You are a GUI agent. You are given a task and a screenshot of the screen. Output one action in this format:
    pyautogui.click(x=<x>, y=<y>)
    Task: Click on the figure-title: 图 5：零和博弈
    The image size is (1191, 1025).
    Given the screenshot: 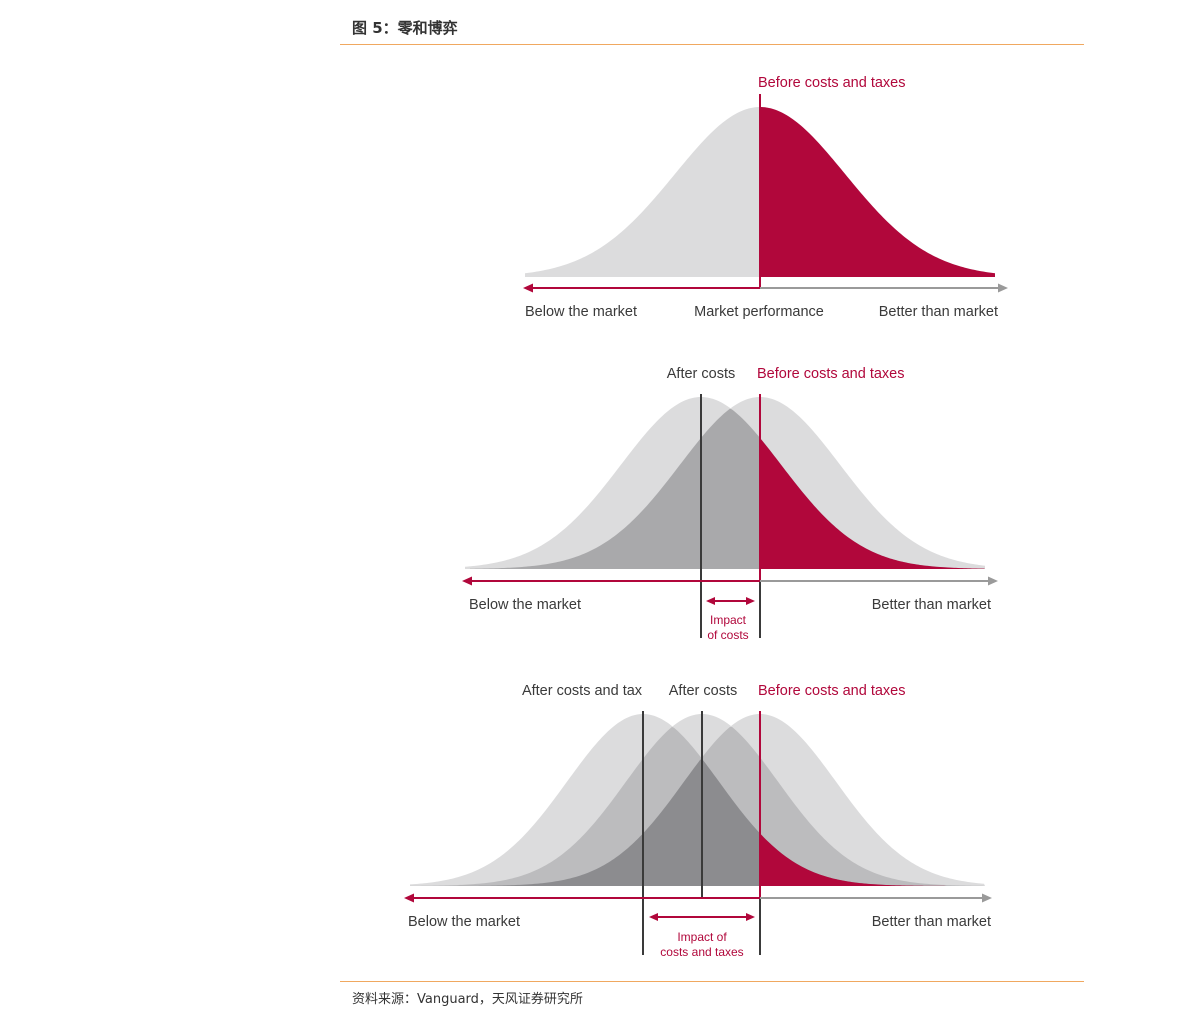 What is the action you would take?
    pyautogui.click(x=405, y=28)
    